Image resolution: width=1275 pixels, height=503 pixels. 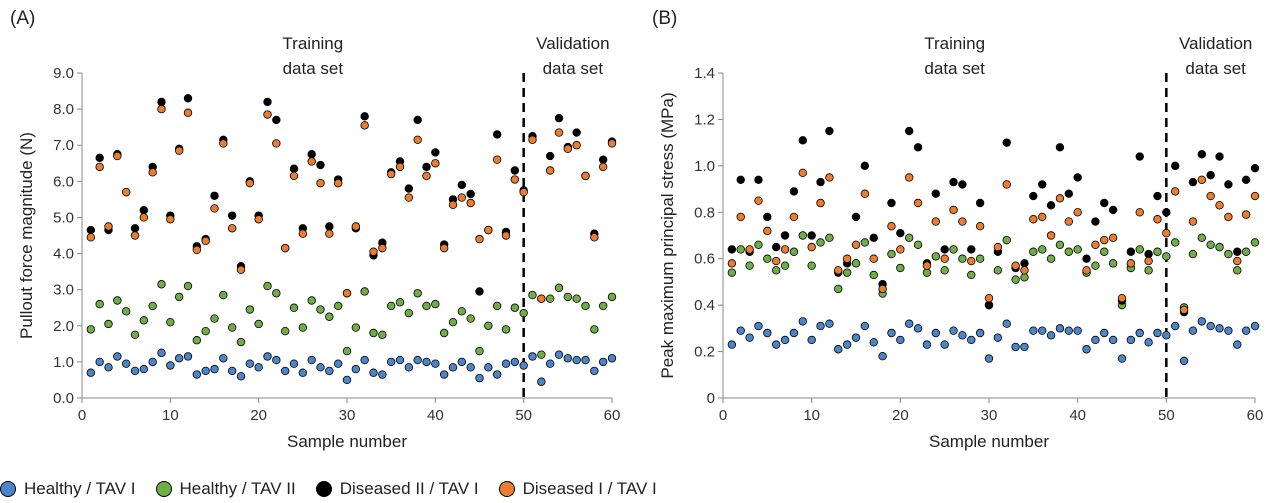 What do you see at coordinates (1166, 415) in the screenshot?
I see `panel-b-x-tick-label: 50` at bounding box center [1166, 415].